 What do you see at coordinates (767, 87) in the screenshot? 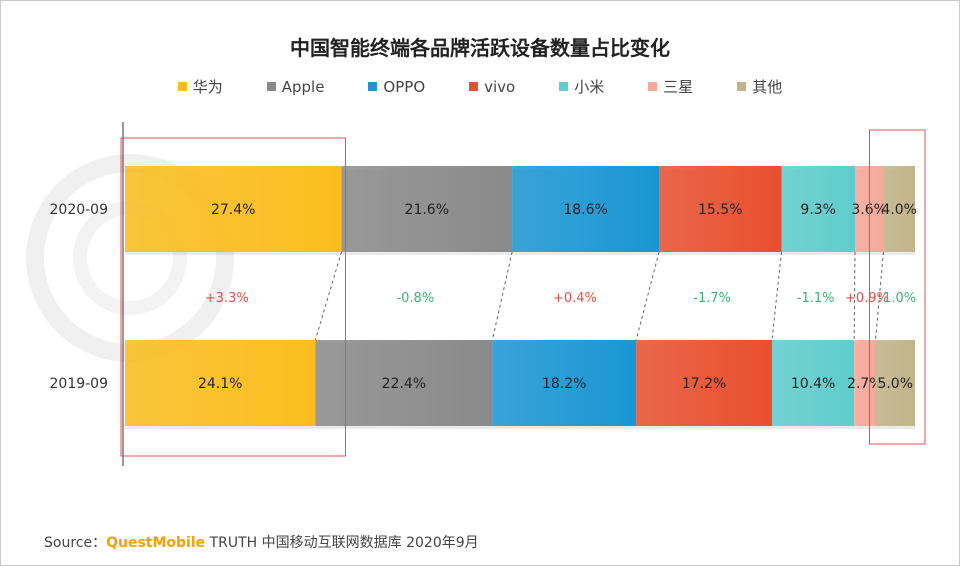
I see `legend-label: 其他` at bounding box center [767, 87].